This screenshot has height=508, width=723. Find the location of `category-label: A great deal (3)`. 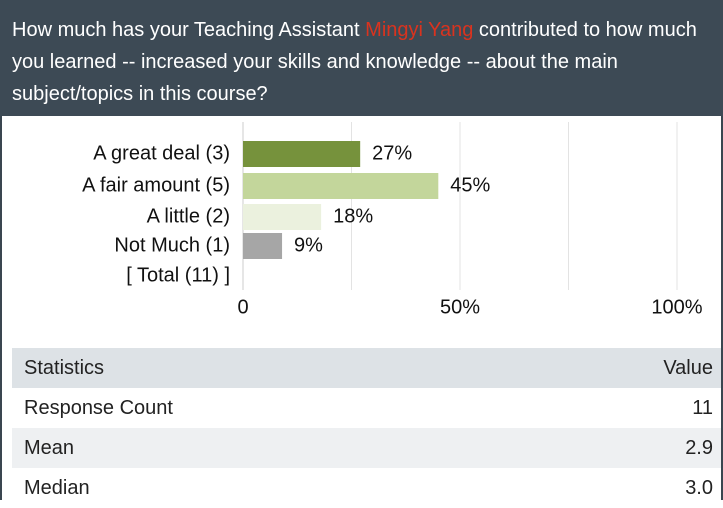

category-label: A great deal (3) is located at coordinates (161, 153).